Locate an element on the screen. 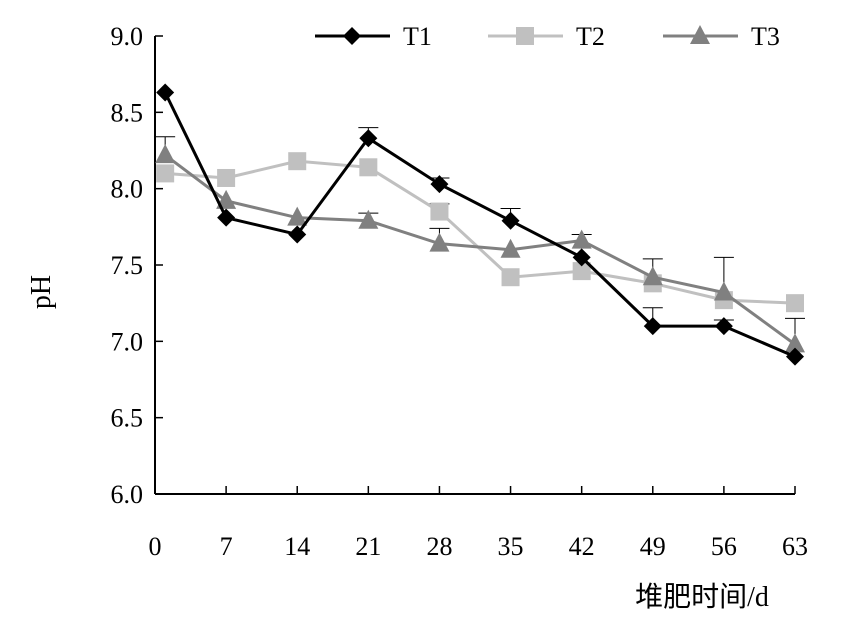 Image resolution: width=849 pixels, height=618 pixels. x-tick-label: 14 is located at coordinates (297, 546).